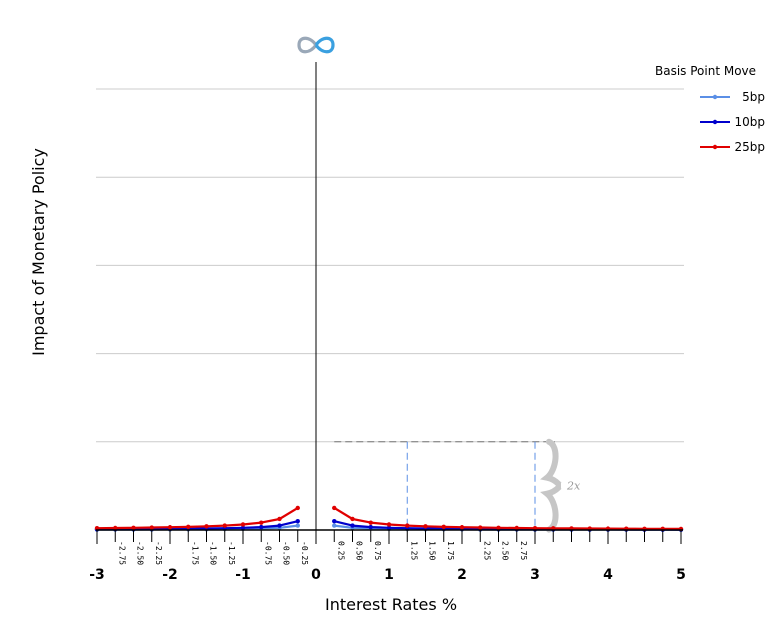 The width and height of the screenshot is (780, 620). I want to click on curly-brace, so click(551, 485).